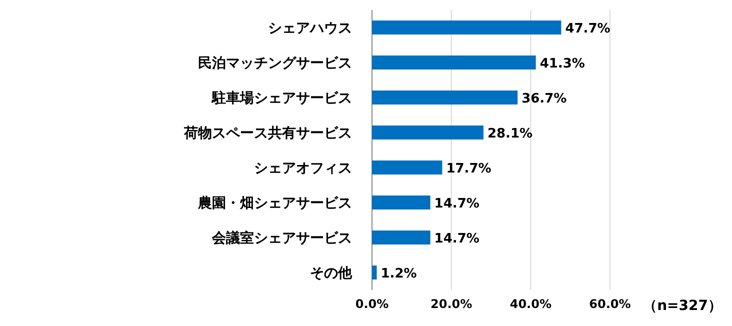 The width and height of the screenshot is (732, 326). Describe the element at coordinates (682, 306) in the screenshot. I see `text: （n=327）` at that location.